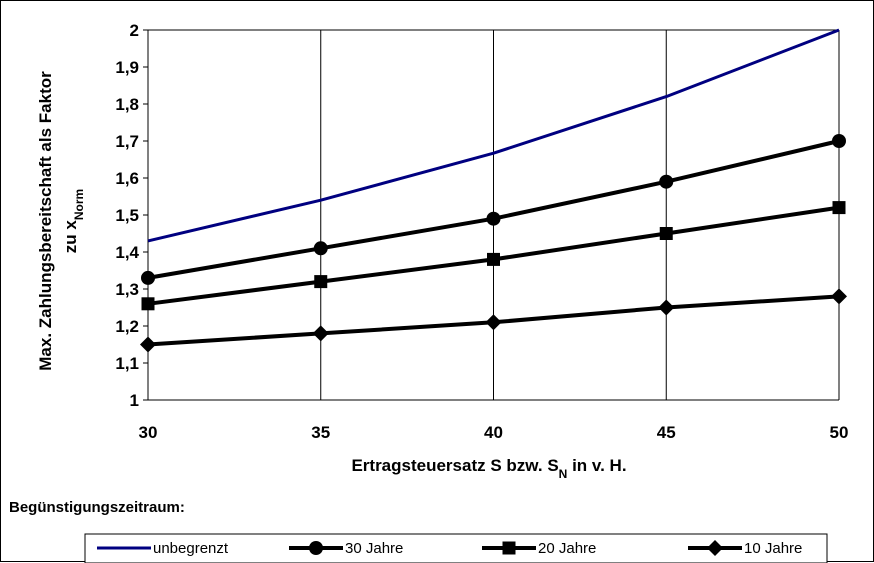  I want to click on y-tick-label: 1,9, so click(127, 67).